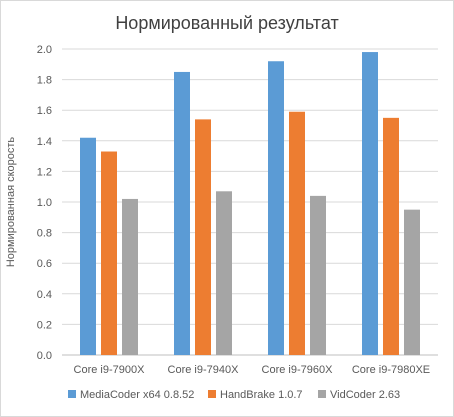 The image size is (454, 417). I want to click on legend-label: MediaCoder x64 0.8.52, so click(137, 395).